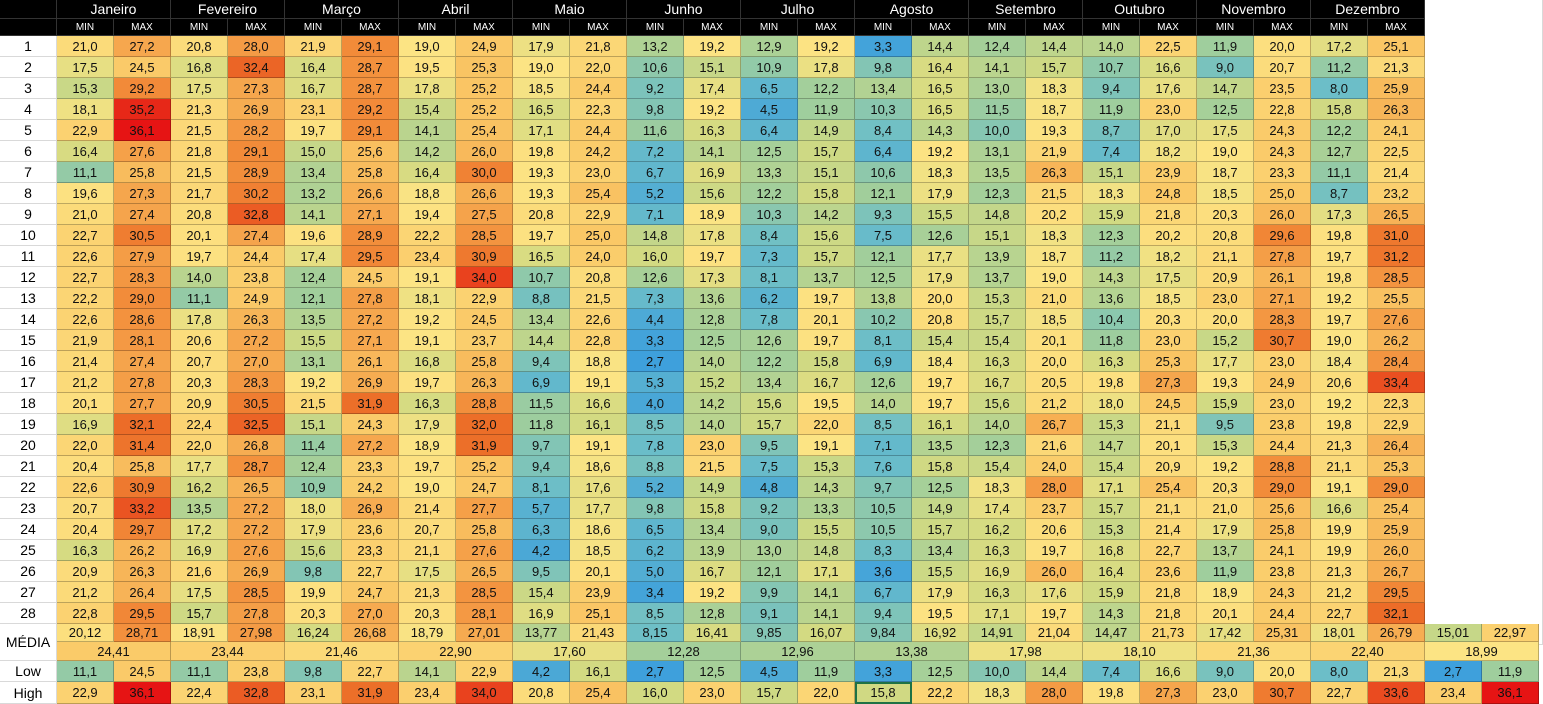 The width and height of the screenshot is (1543, 704). What do you see at coordinates (1396, 151) in the screenshot?
I see `max-temp-cell: 22,5` at bounding box center [1396, 151].